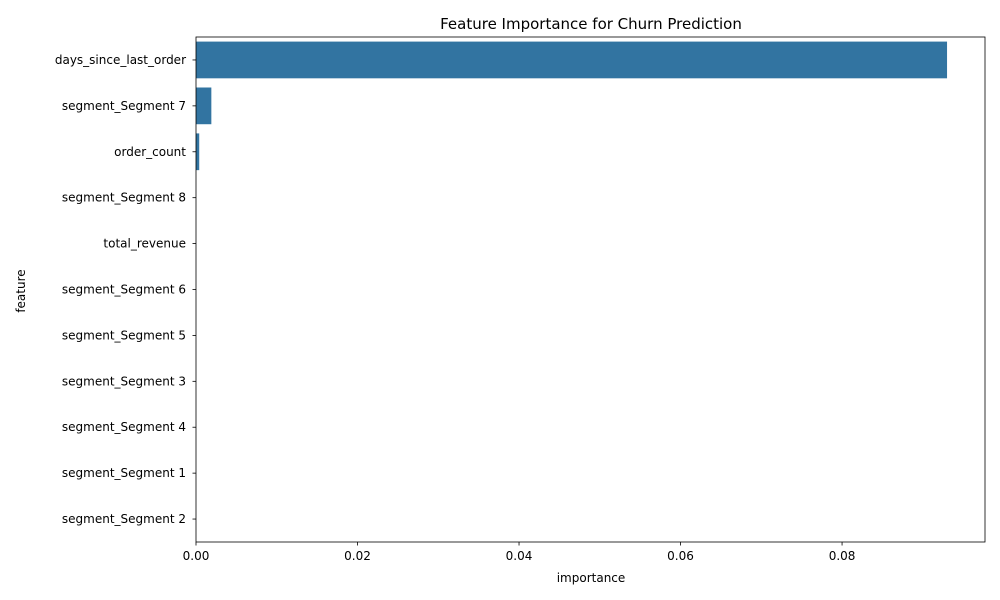 This screenshot has height=600, width=1000. Describe the element at coordinates (124, 427) in the screenshot. I see `y-tick-label: segment_Segment 4` at that location.